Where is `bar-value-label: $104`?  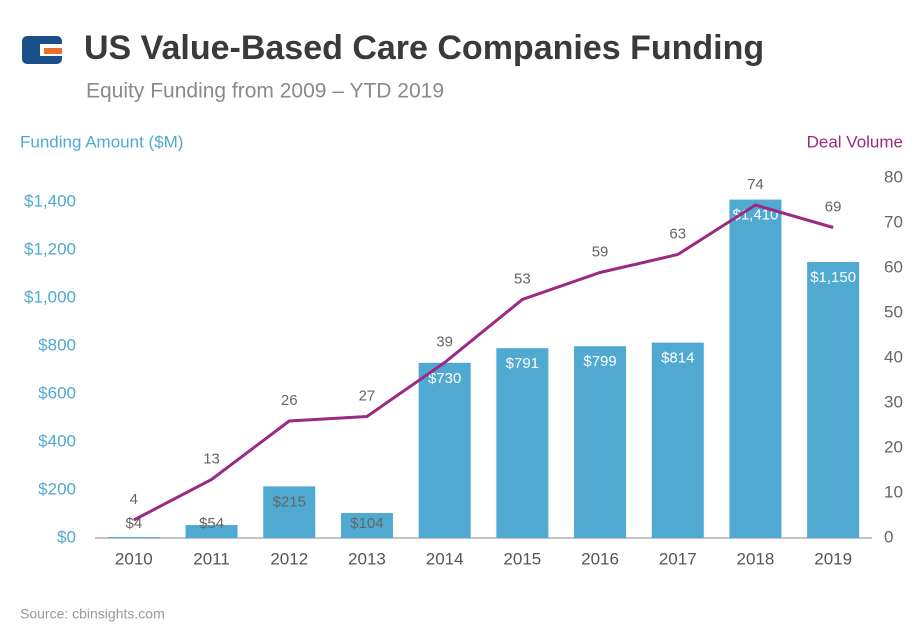
bar-value-label: $104 is located at coordinates (366, 523).